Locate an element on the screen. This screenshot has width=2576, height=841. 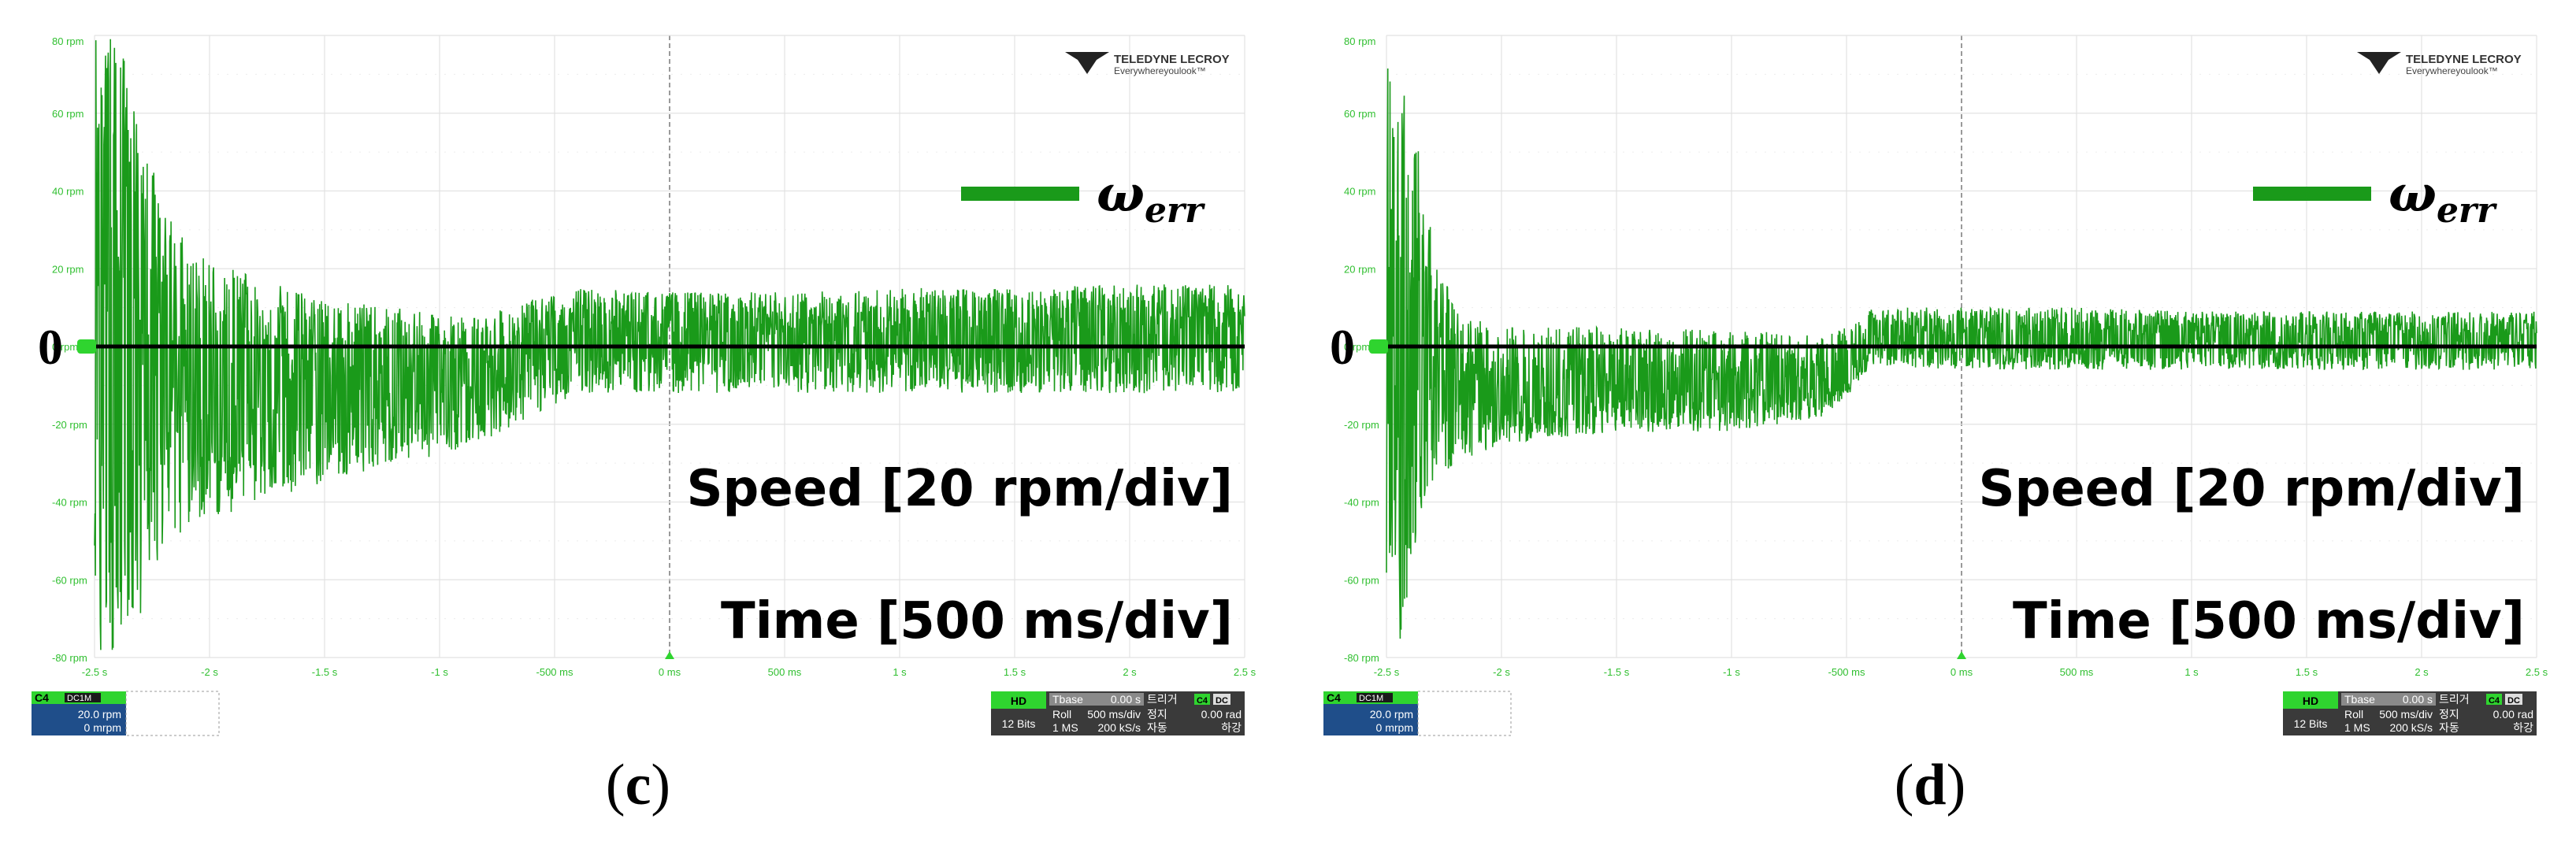
p1-y-tick-label-7: -60 rpm is located at coordinates (1361, 580).